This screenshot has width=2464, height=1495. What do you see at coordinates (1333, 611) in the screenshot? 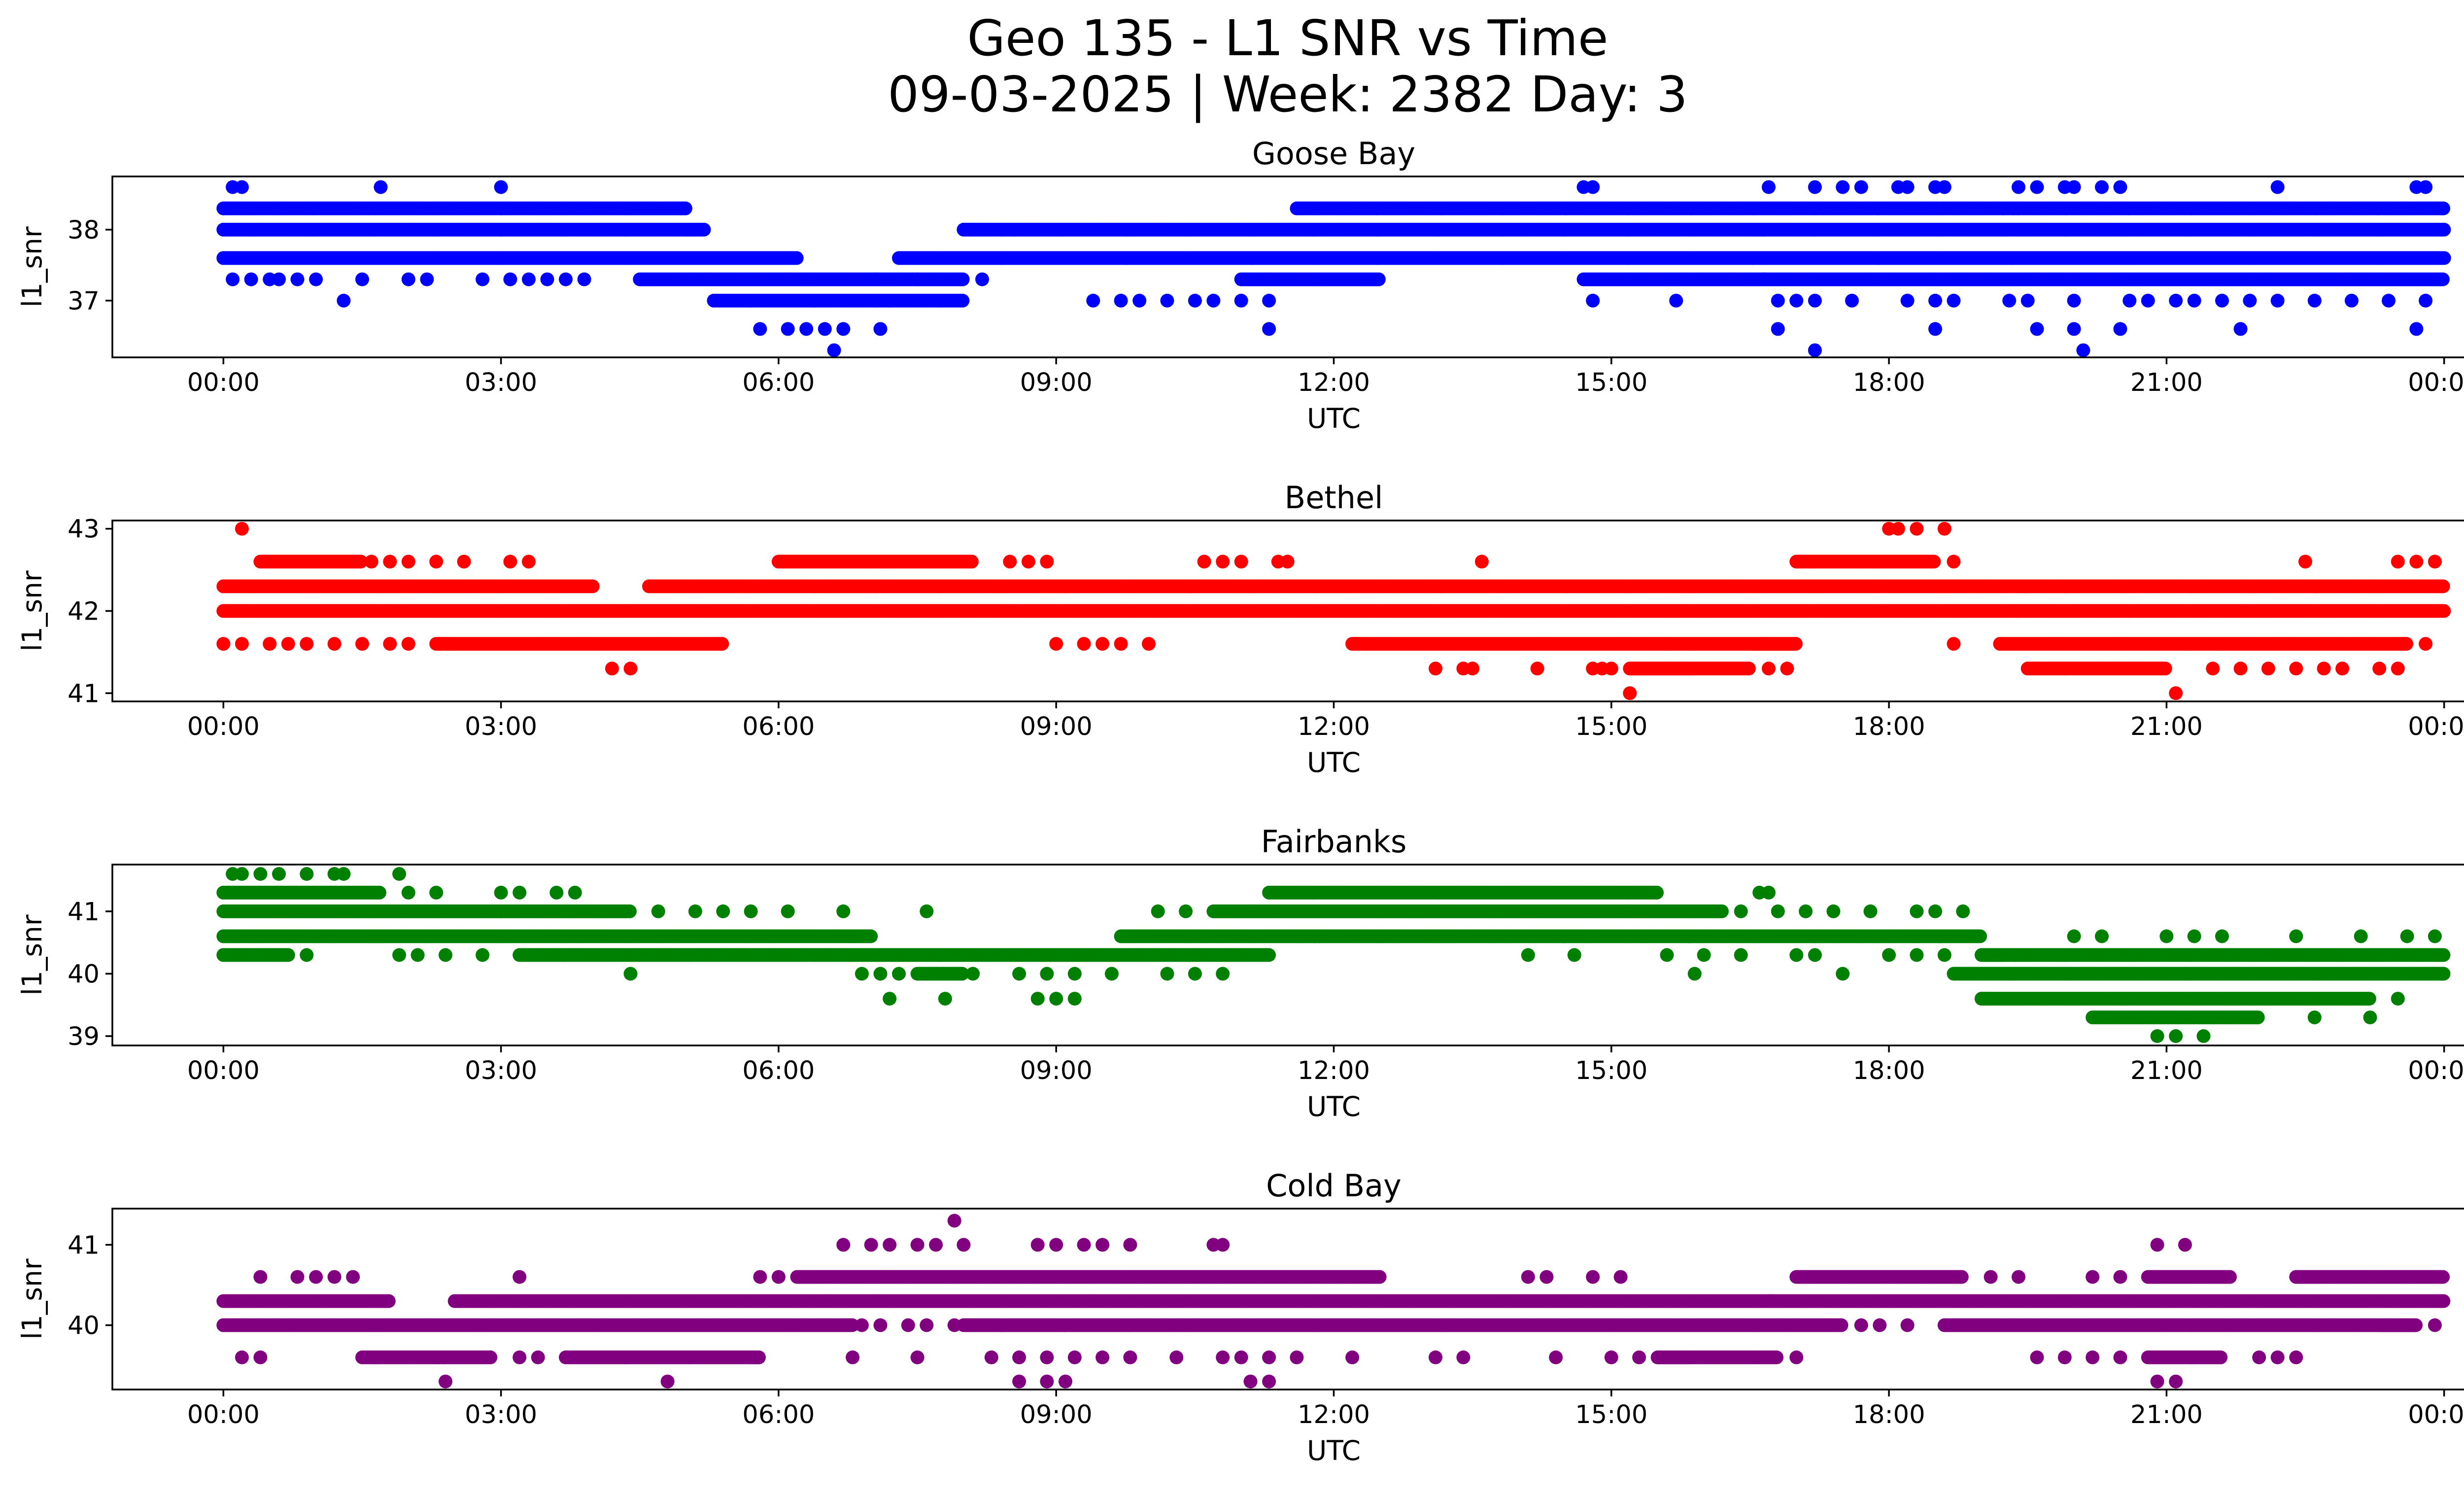
I see `bethel-points` at bounding box center [1333, 611].